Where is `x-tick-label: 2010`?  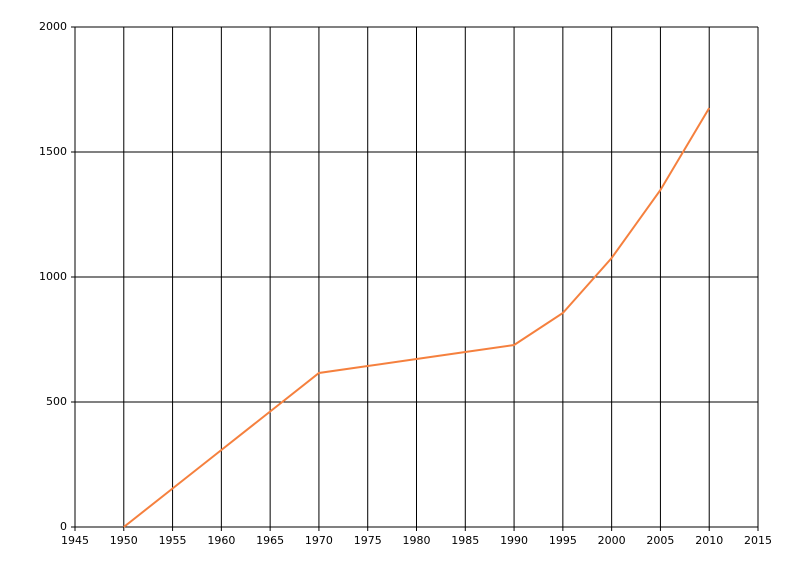 x-tick-label: 2010 is located at coordinates (709, 540).